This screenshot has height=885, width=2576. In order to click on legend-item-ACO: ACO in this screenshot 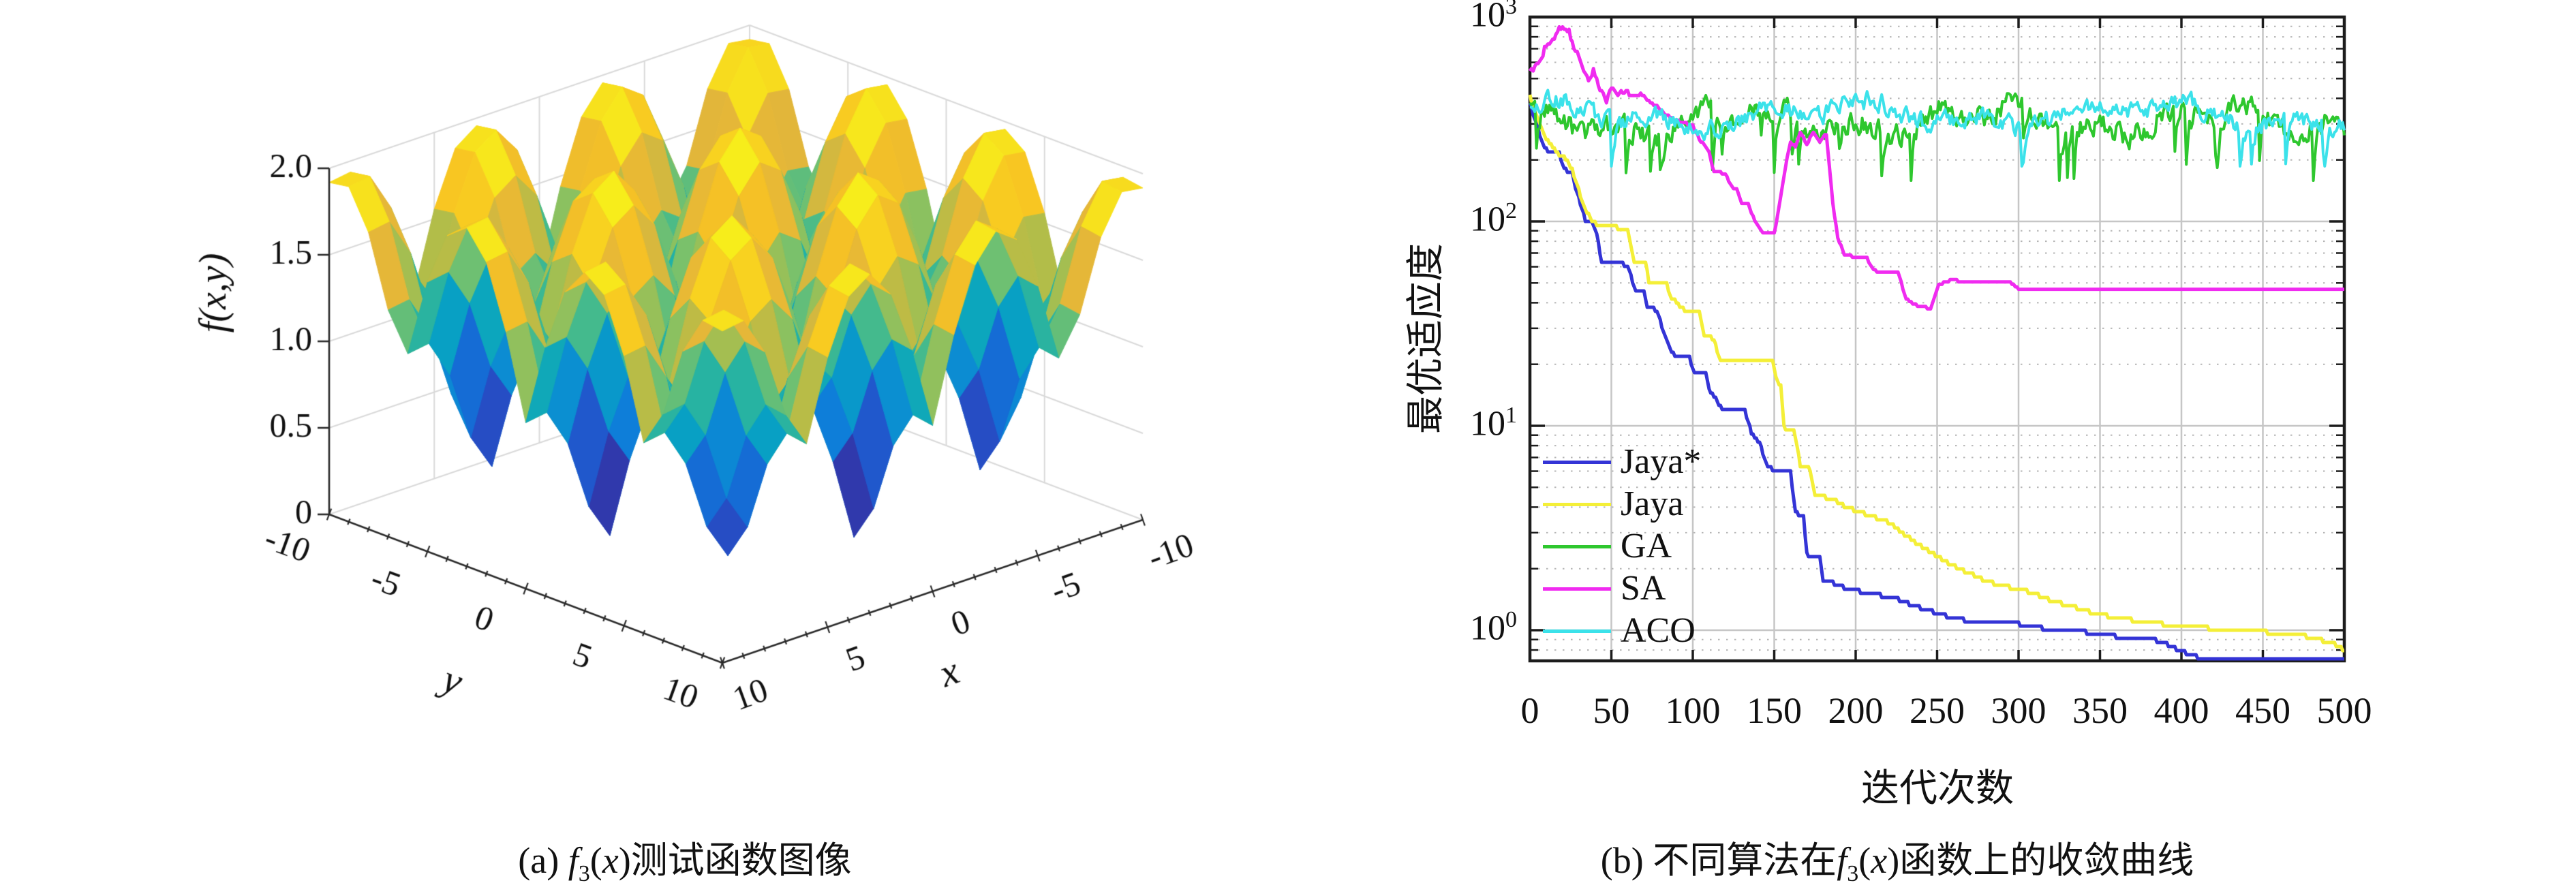, I will do `click(1622, 631)`.